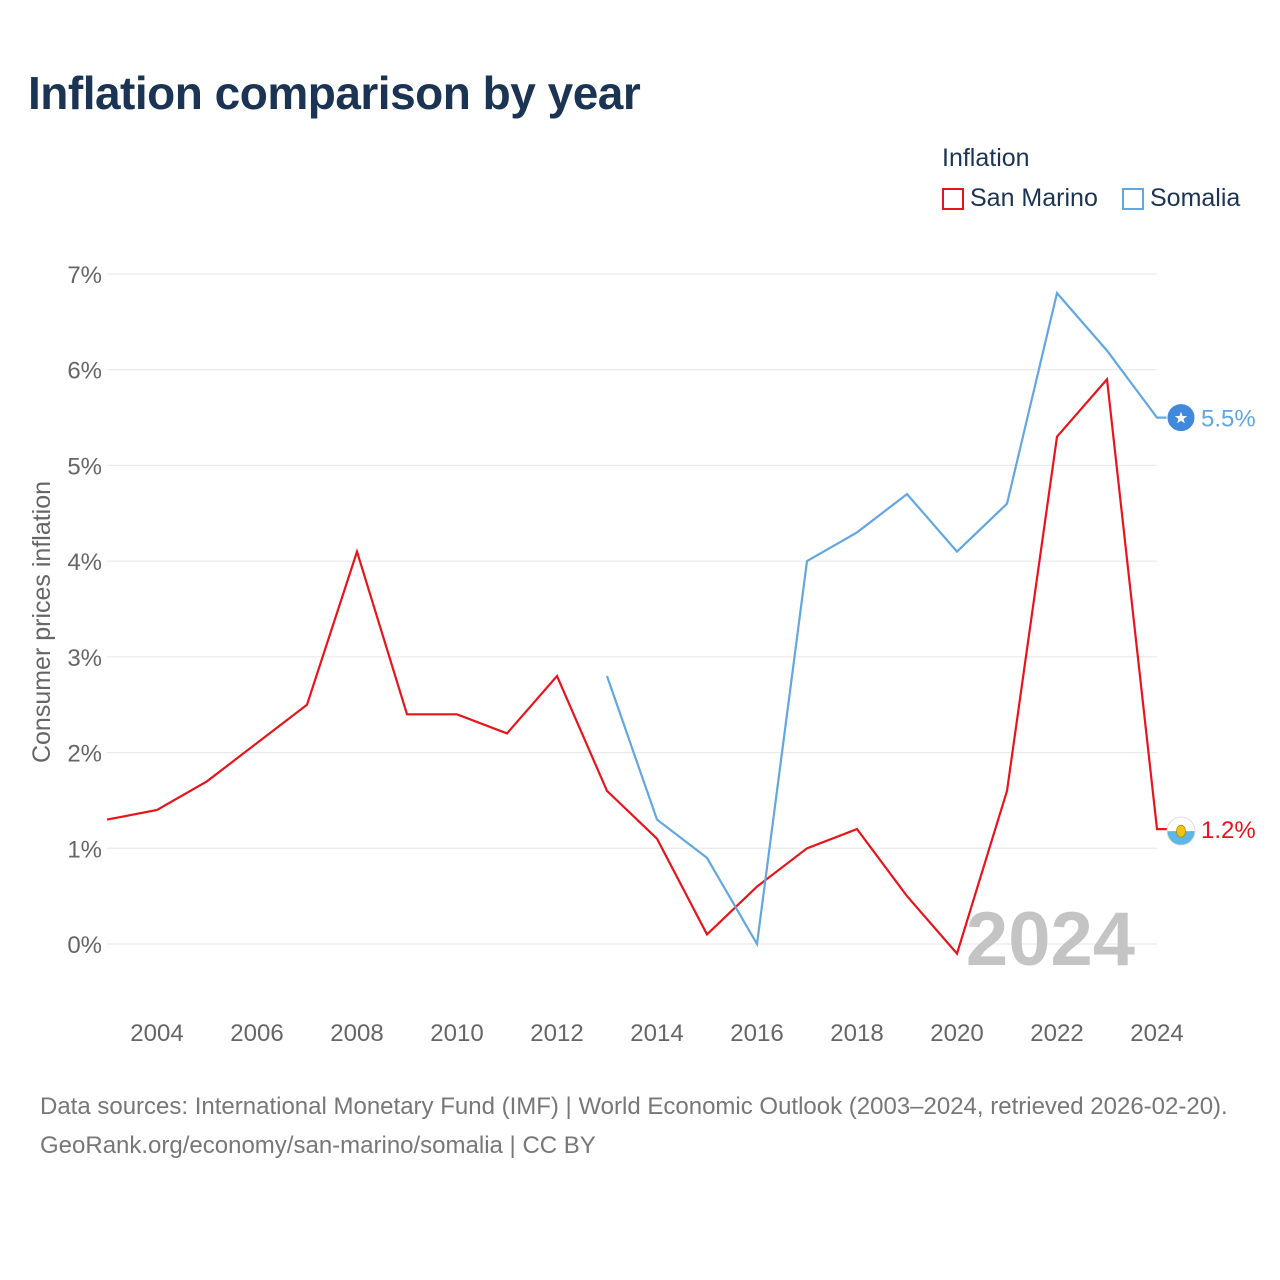 The height and width of the screenshot is (1280, 1280). Describe the element at coordinates (1050, 939) in the screenshot. I see `year-watermark: 2024` at that location.